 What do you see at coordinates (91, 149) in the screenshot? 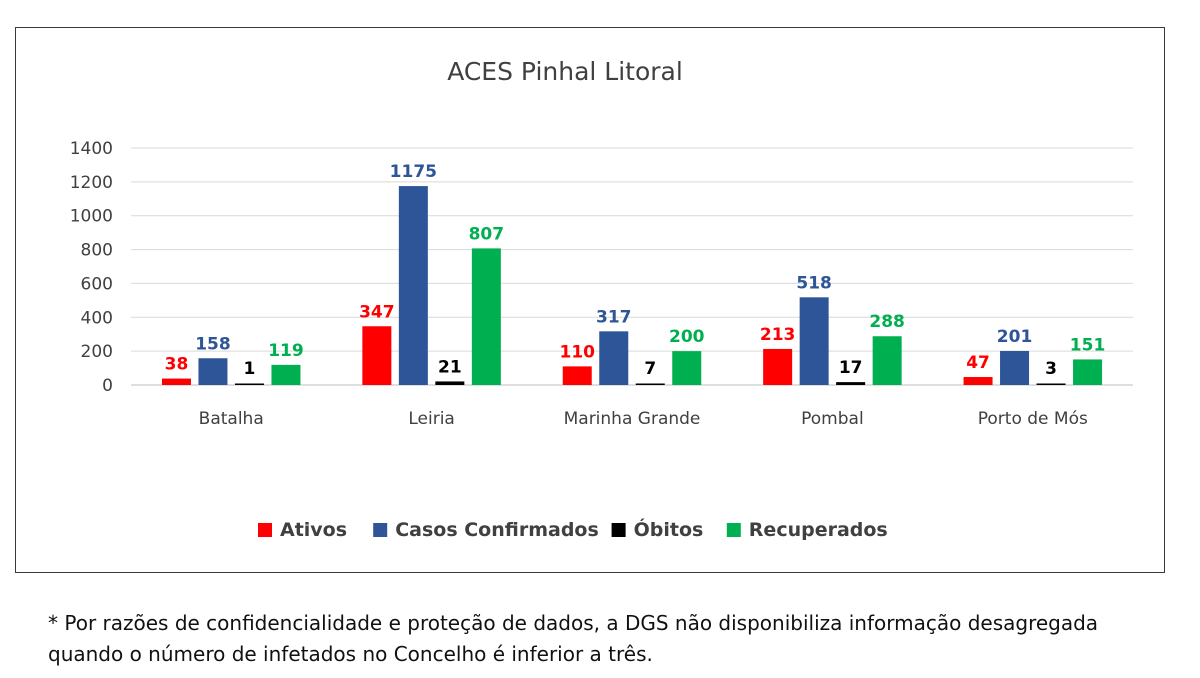
I see `y-tick-label: 1400` at bounding box center [91, 149].